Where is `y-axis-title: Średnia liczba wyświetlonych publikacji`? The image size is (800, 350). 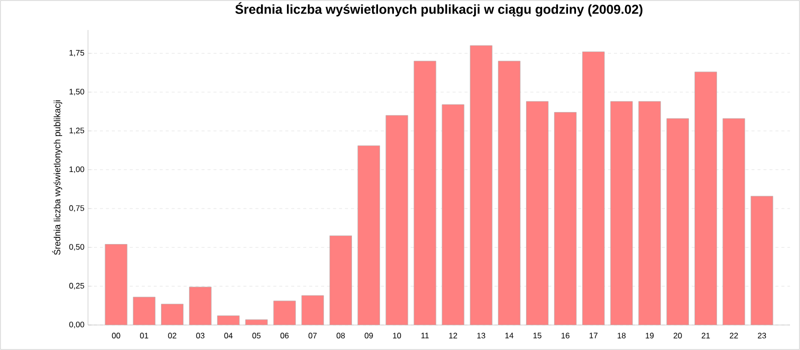 y-axis-title: Średnia liczba wyświetlonych publikacji is located at coordinates (57, 177).